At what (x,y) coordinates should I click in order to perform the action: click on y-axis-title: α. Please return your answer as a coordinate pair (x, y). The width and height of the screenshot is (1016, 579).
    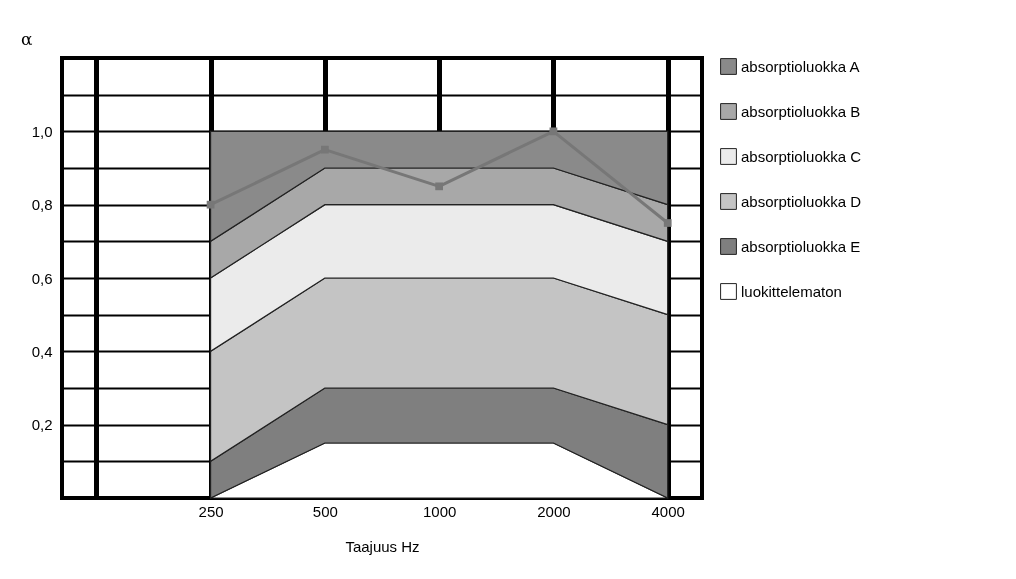
    Looking at the image, I should click on (27, 38).